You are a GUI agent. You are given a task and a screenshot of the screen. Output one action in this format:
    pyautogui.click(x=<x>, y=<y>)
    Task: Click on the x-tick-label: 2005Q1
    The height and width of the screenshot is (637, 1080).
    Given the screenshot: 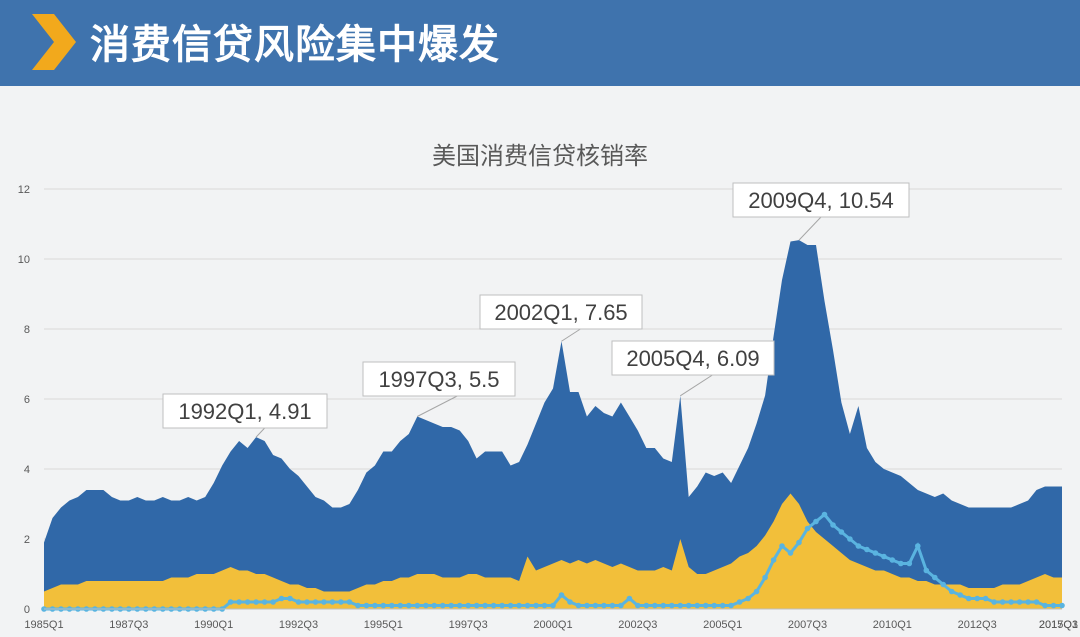 What is the action you would take?
    pyautogui.click(x=722, y=625)
    